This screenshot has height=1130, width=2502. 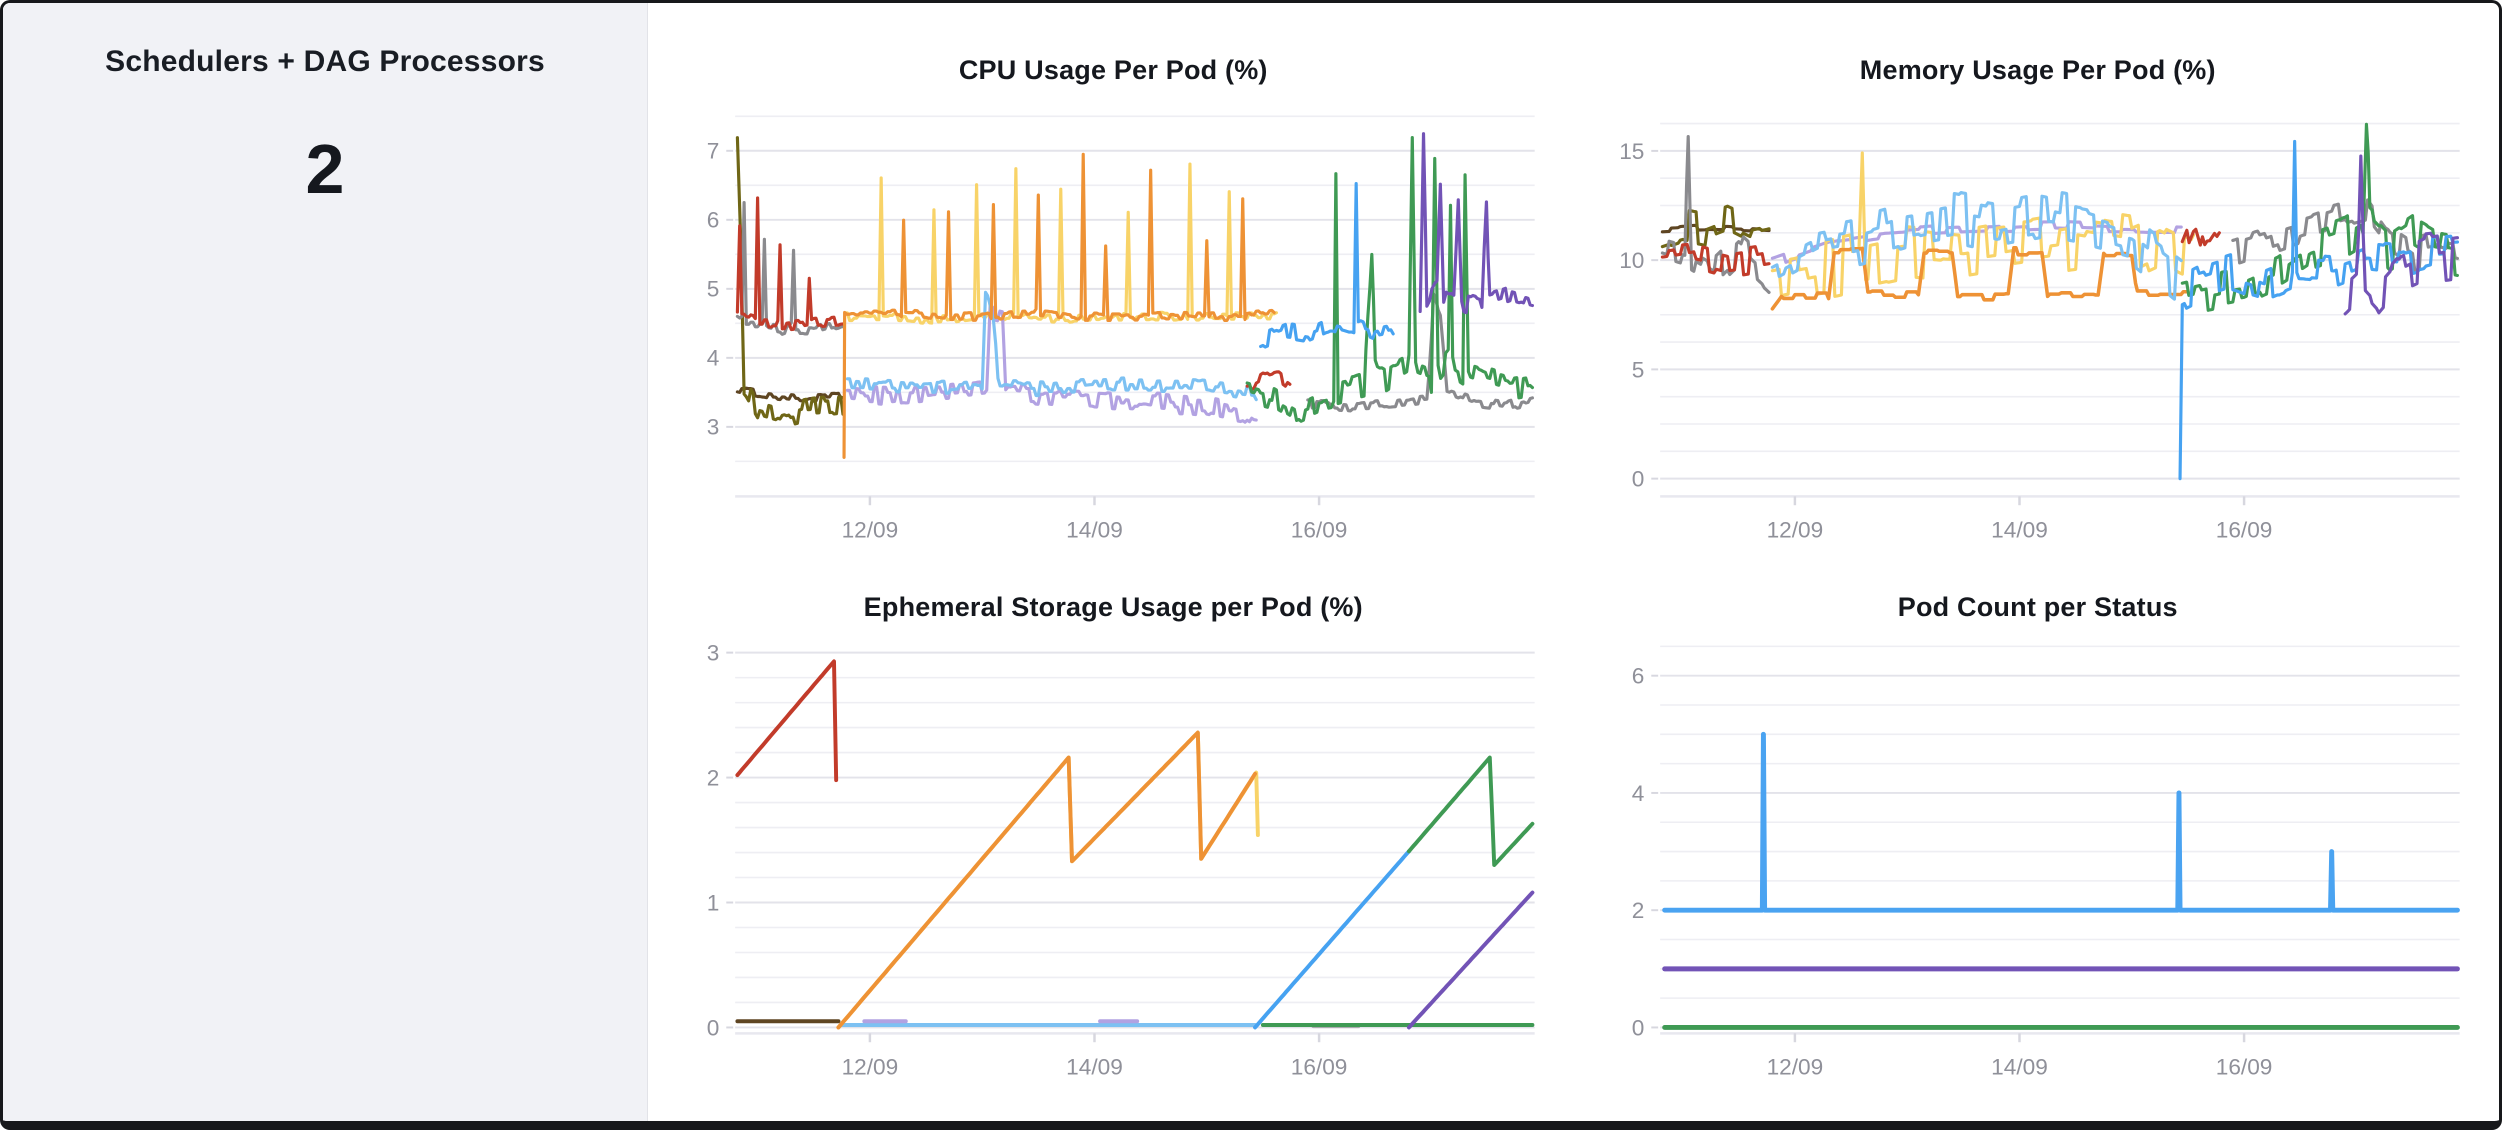 What do you see at coordinates (1113, 863) in the screenshot?
I see `ephemeral-storage-chart: 0 1 2 3 12/09 14/09 16/09` at bounding box center [1113, 863].